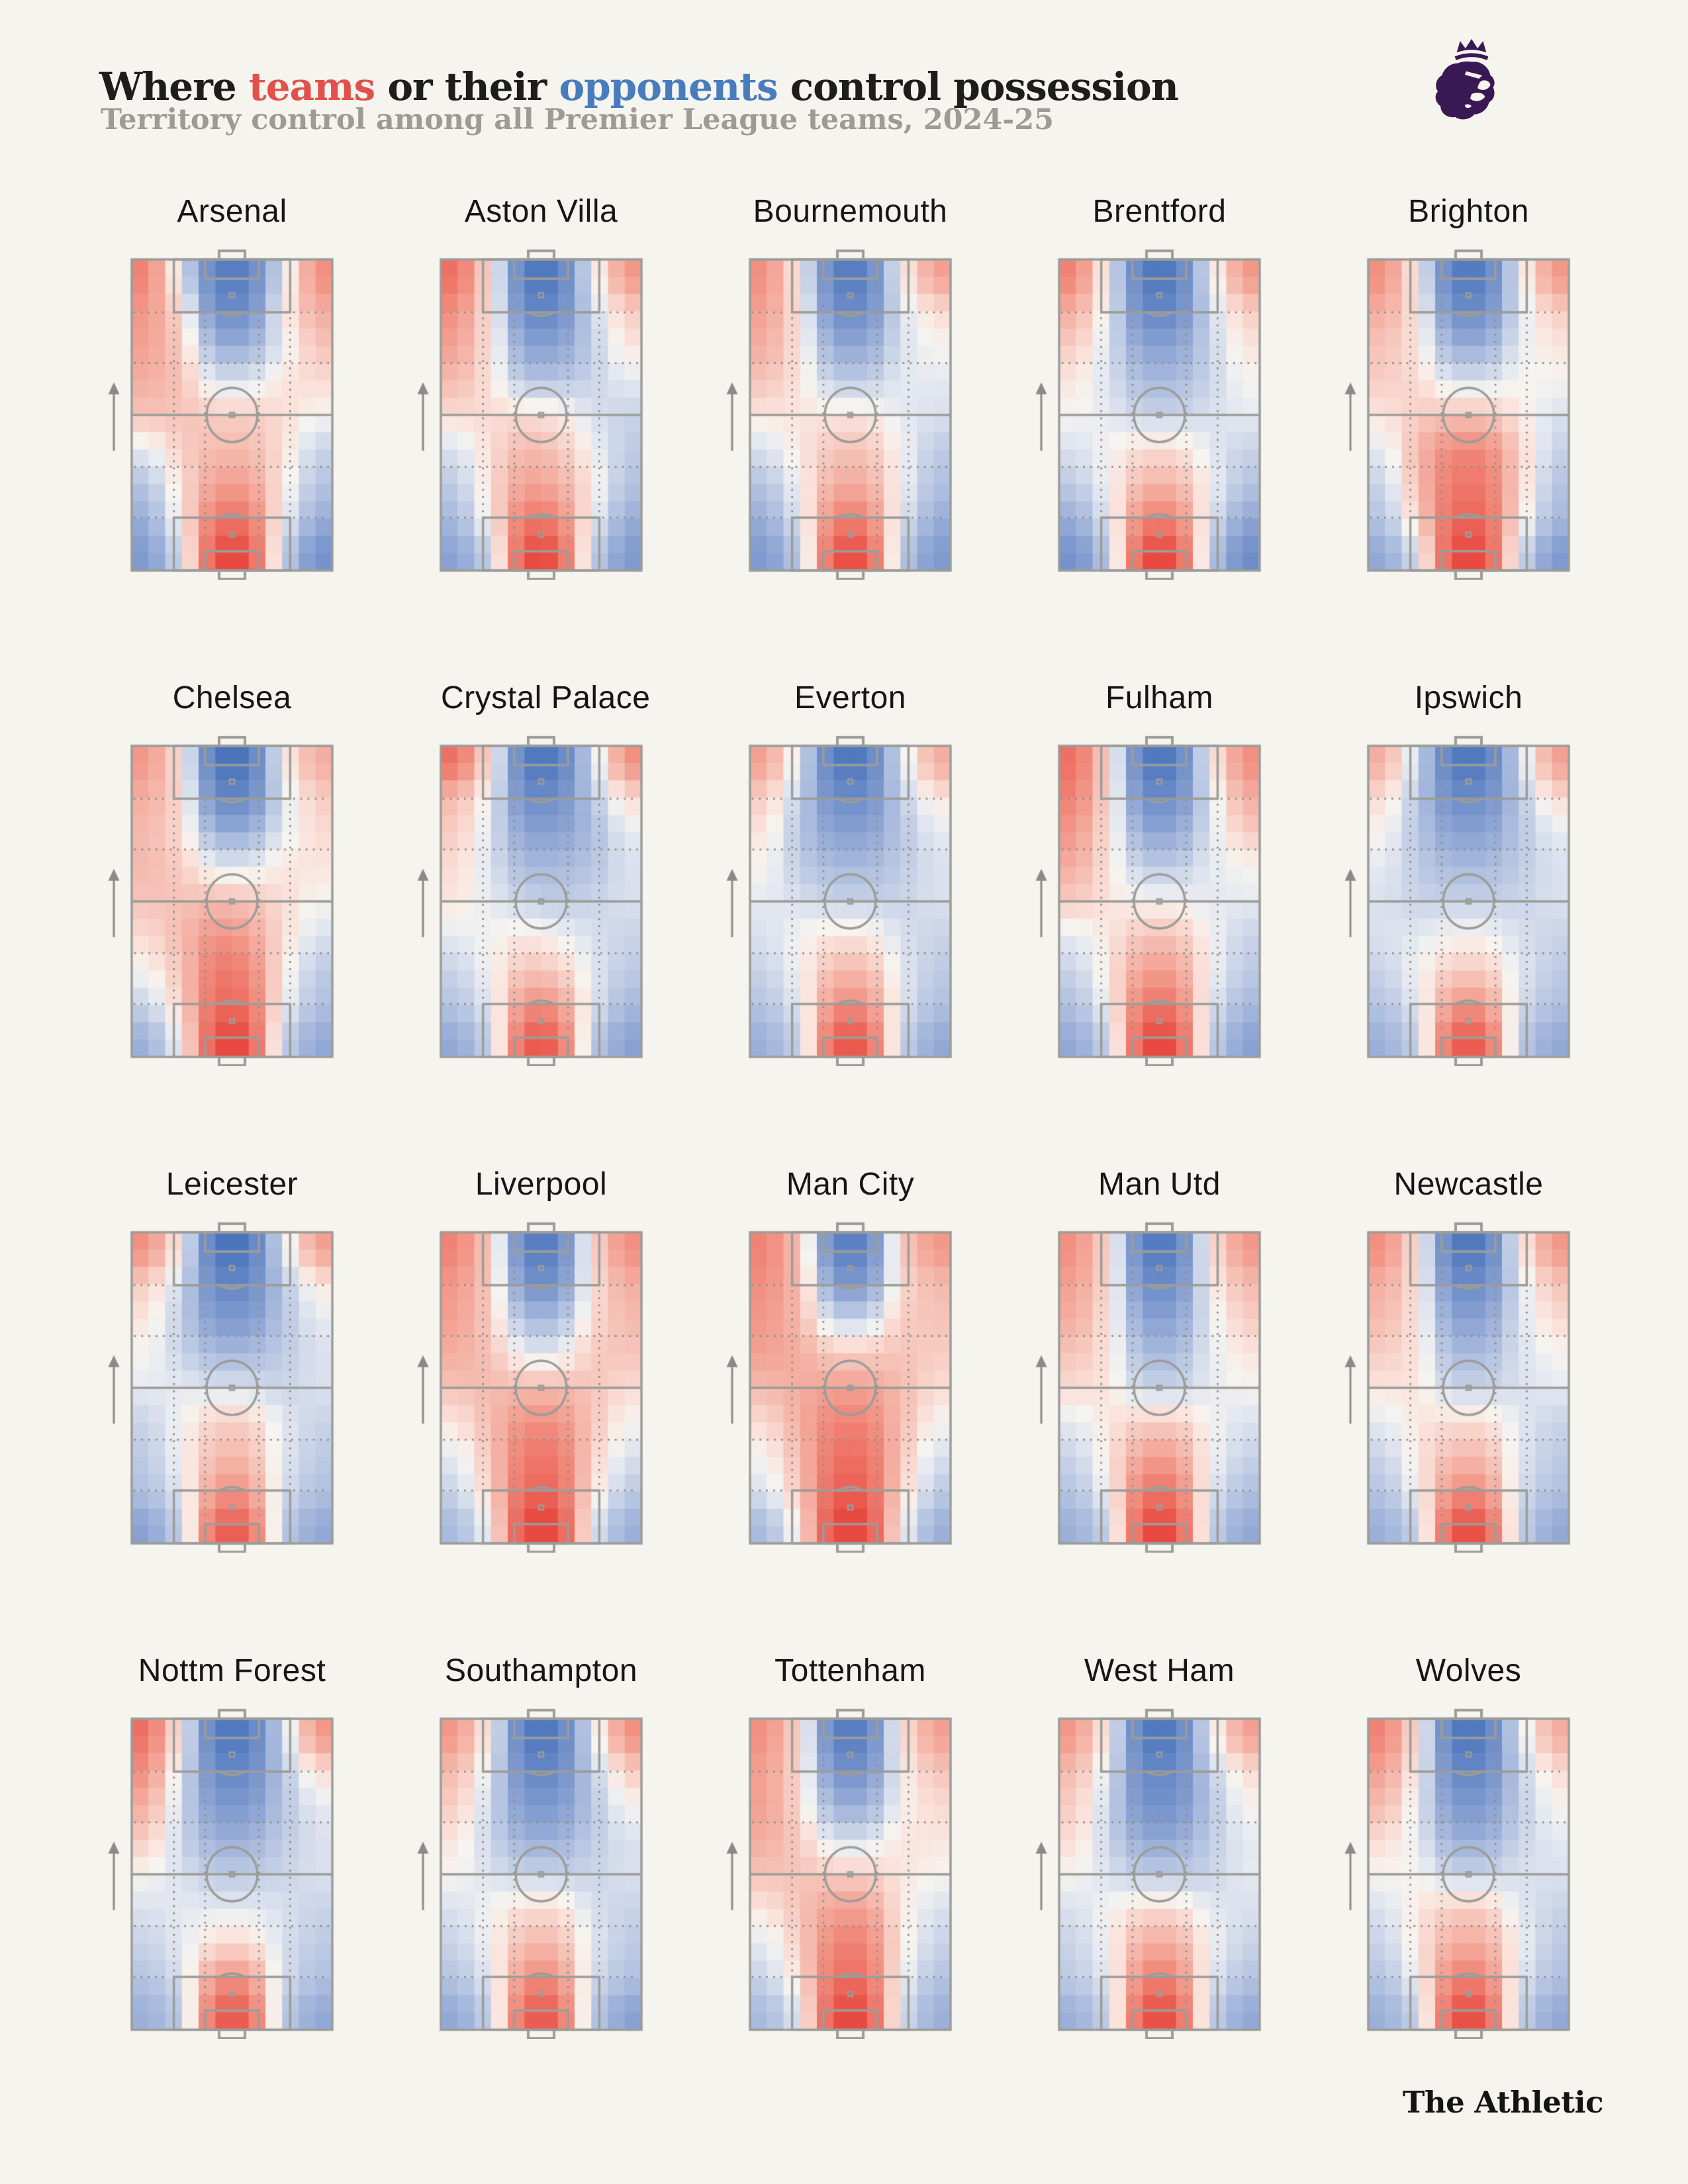 Image resolution: width=1688 pixels, height=2184 pixels. I want to click on team-panel: West Ham, so click(1181, 1886).